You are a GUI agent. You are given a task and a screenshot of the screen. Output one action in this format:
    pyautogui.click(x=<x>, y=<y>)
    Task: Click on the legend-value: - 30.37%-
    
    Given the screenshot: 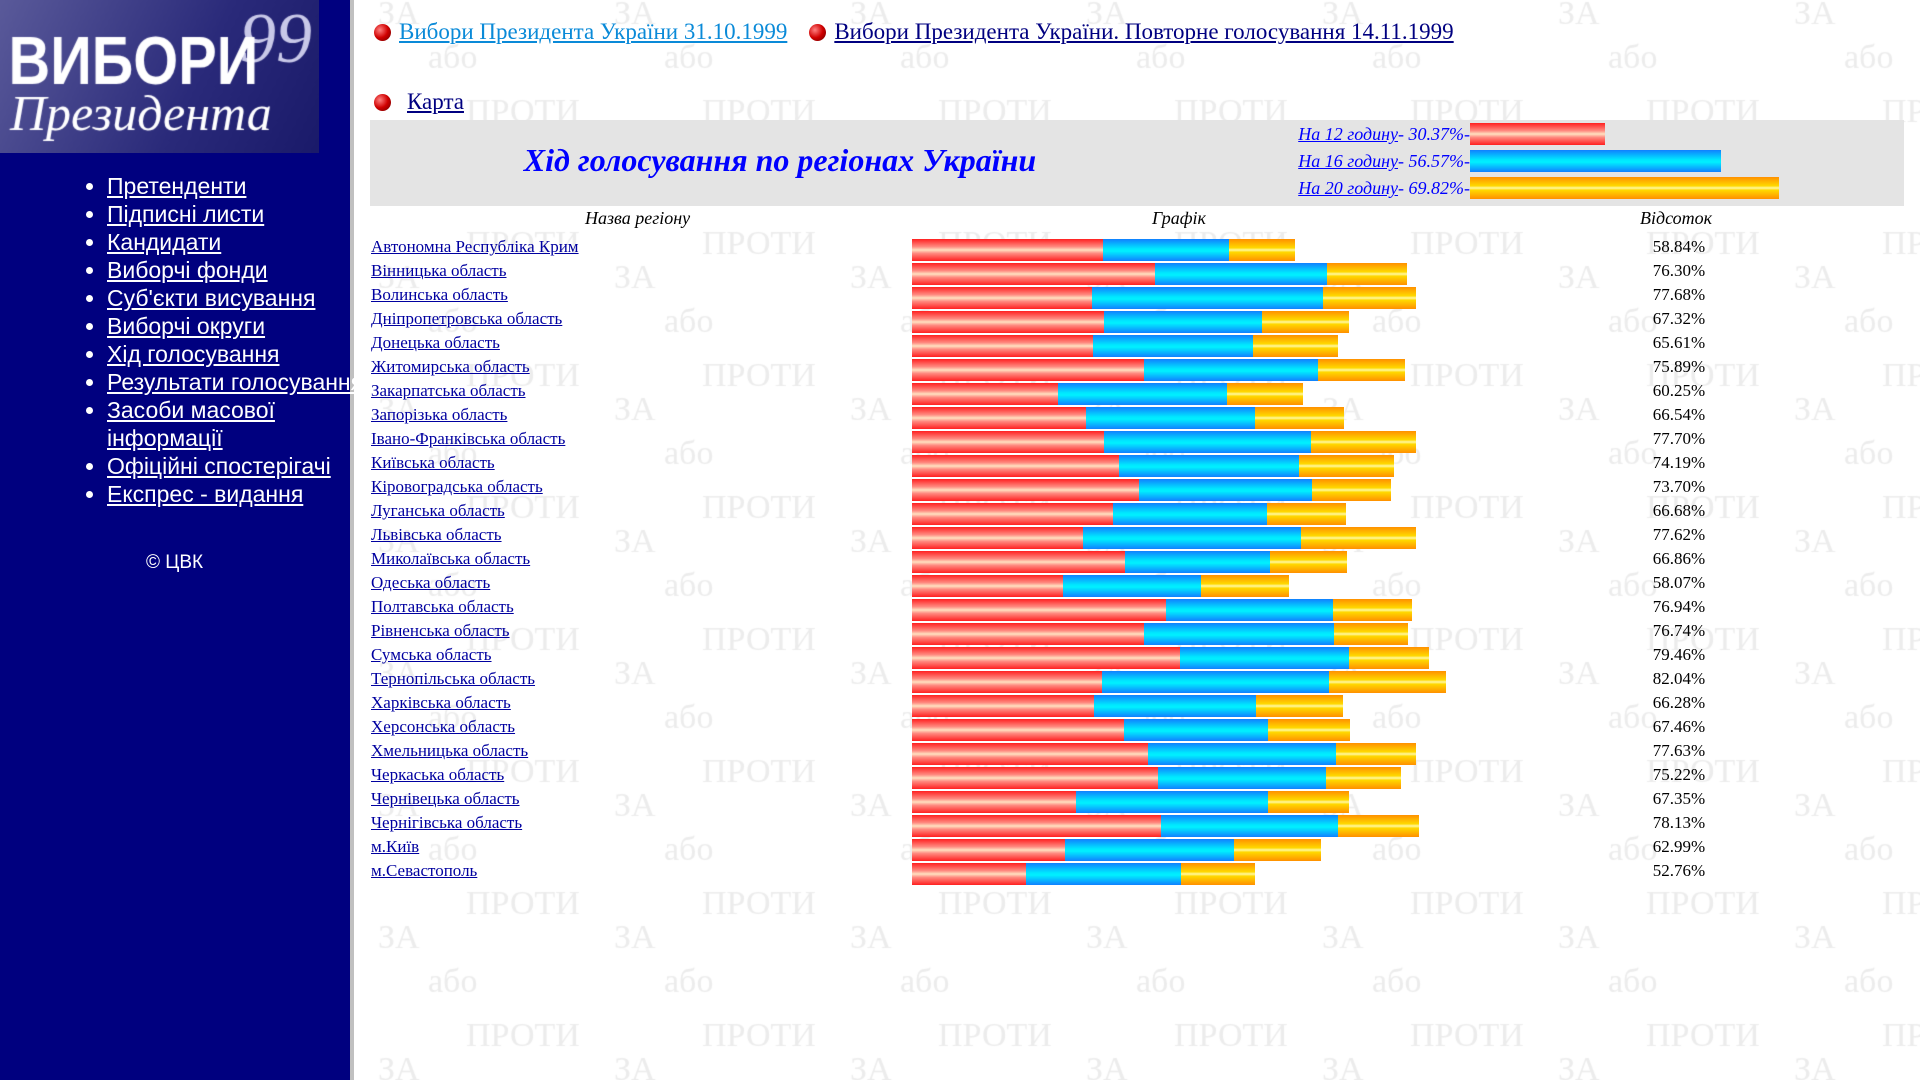 What is the action you would take?
    pyautogui.click(x=1434, y=134)
    